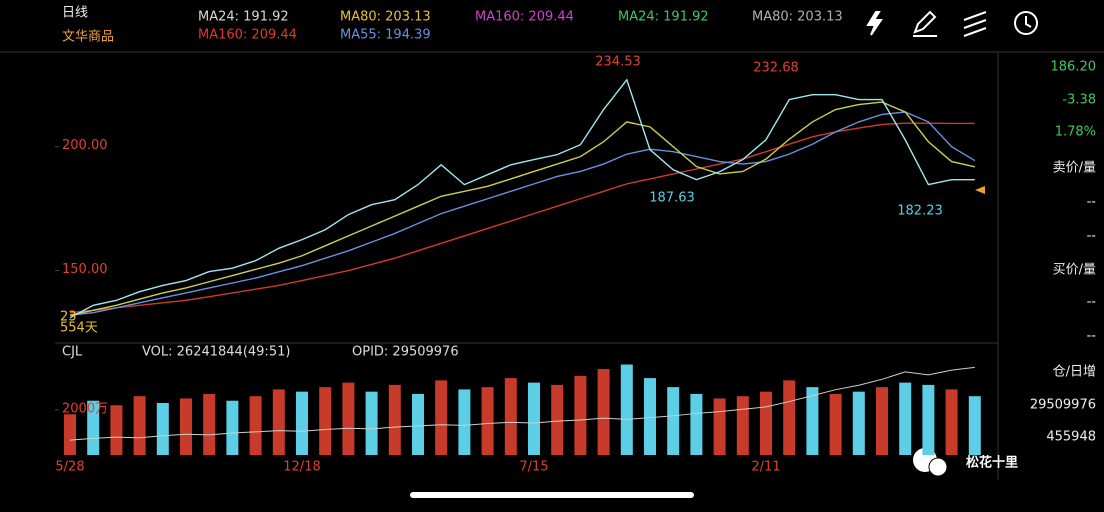 This screenshot has width=1104, height=512. Describe the element at coordinates (552, 495) in the screenshot. I see `home-indicator` at that location.